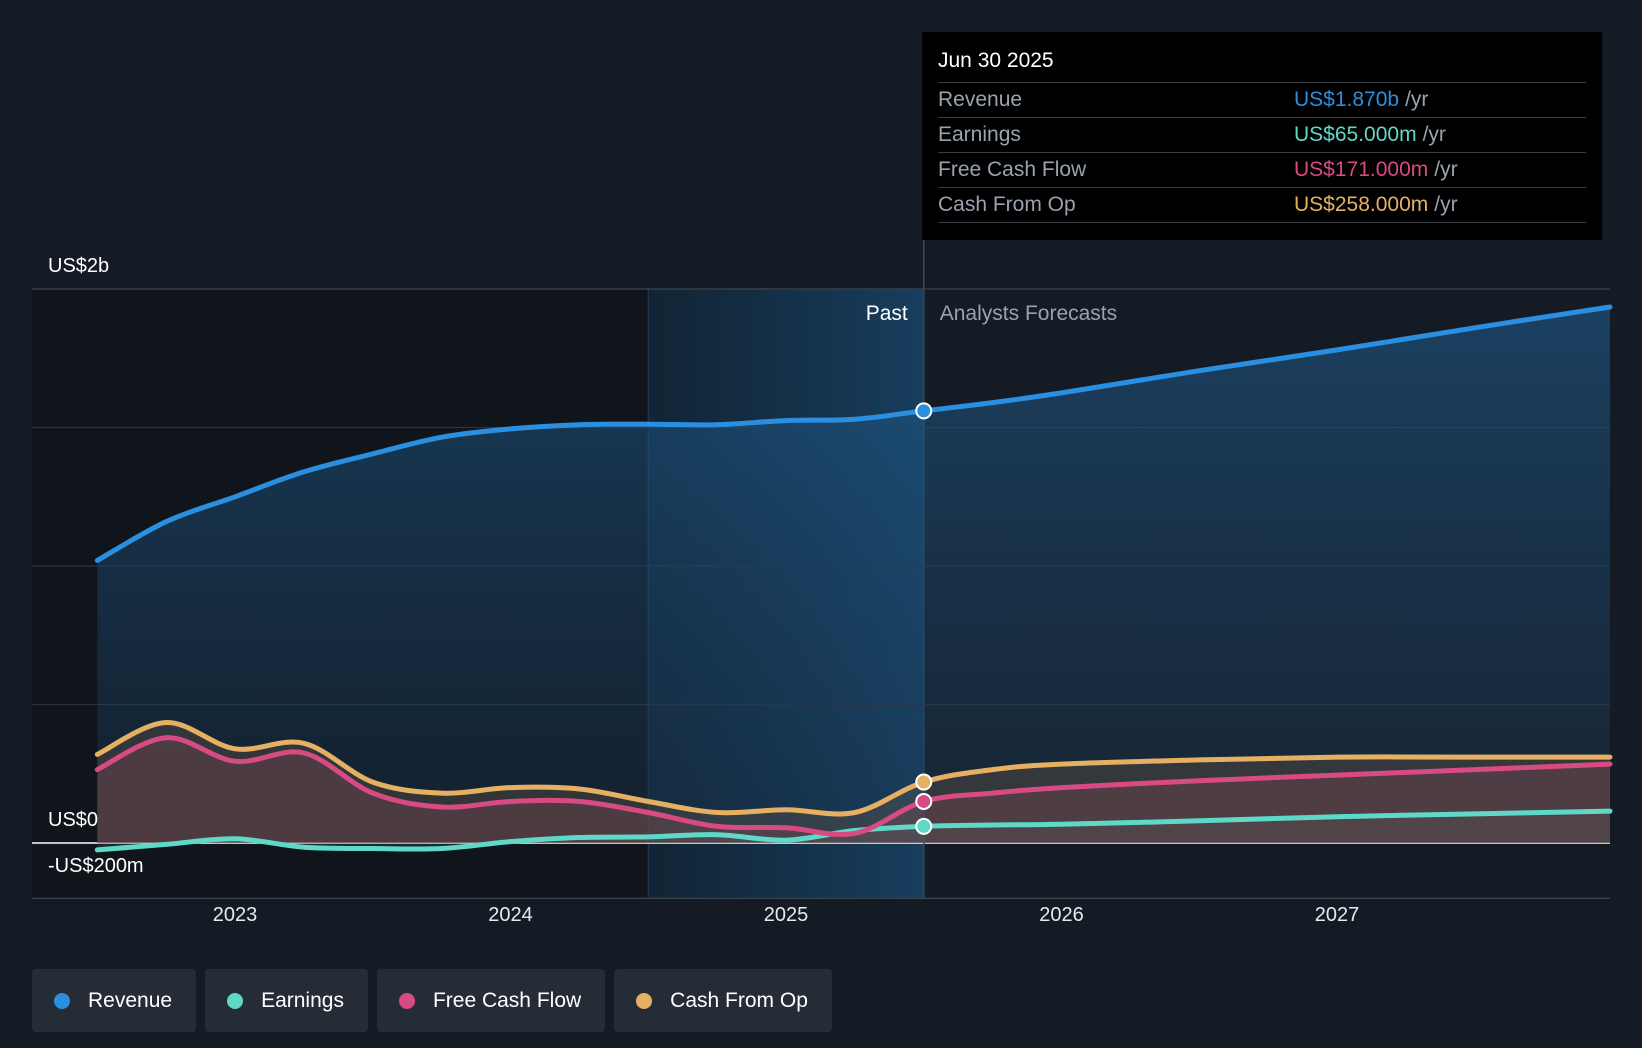  Describe the element at coordinates (73, 820) in the screenshot. I see `y-tick-label-zero: US$0` at that location.